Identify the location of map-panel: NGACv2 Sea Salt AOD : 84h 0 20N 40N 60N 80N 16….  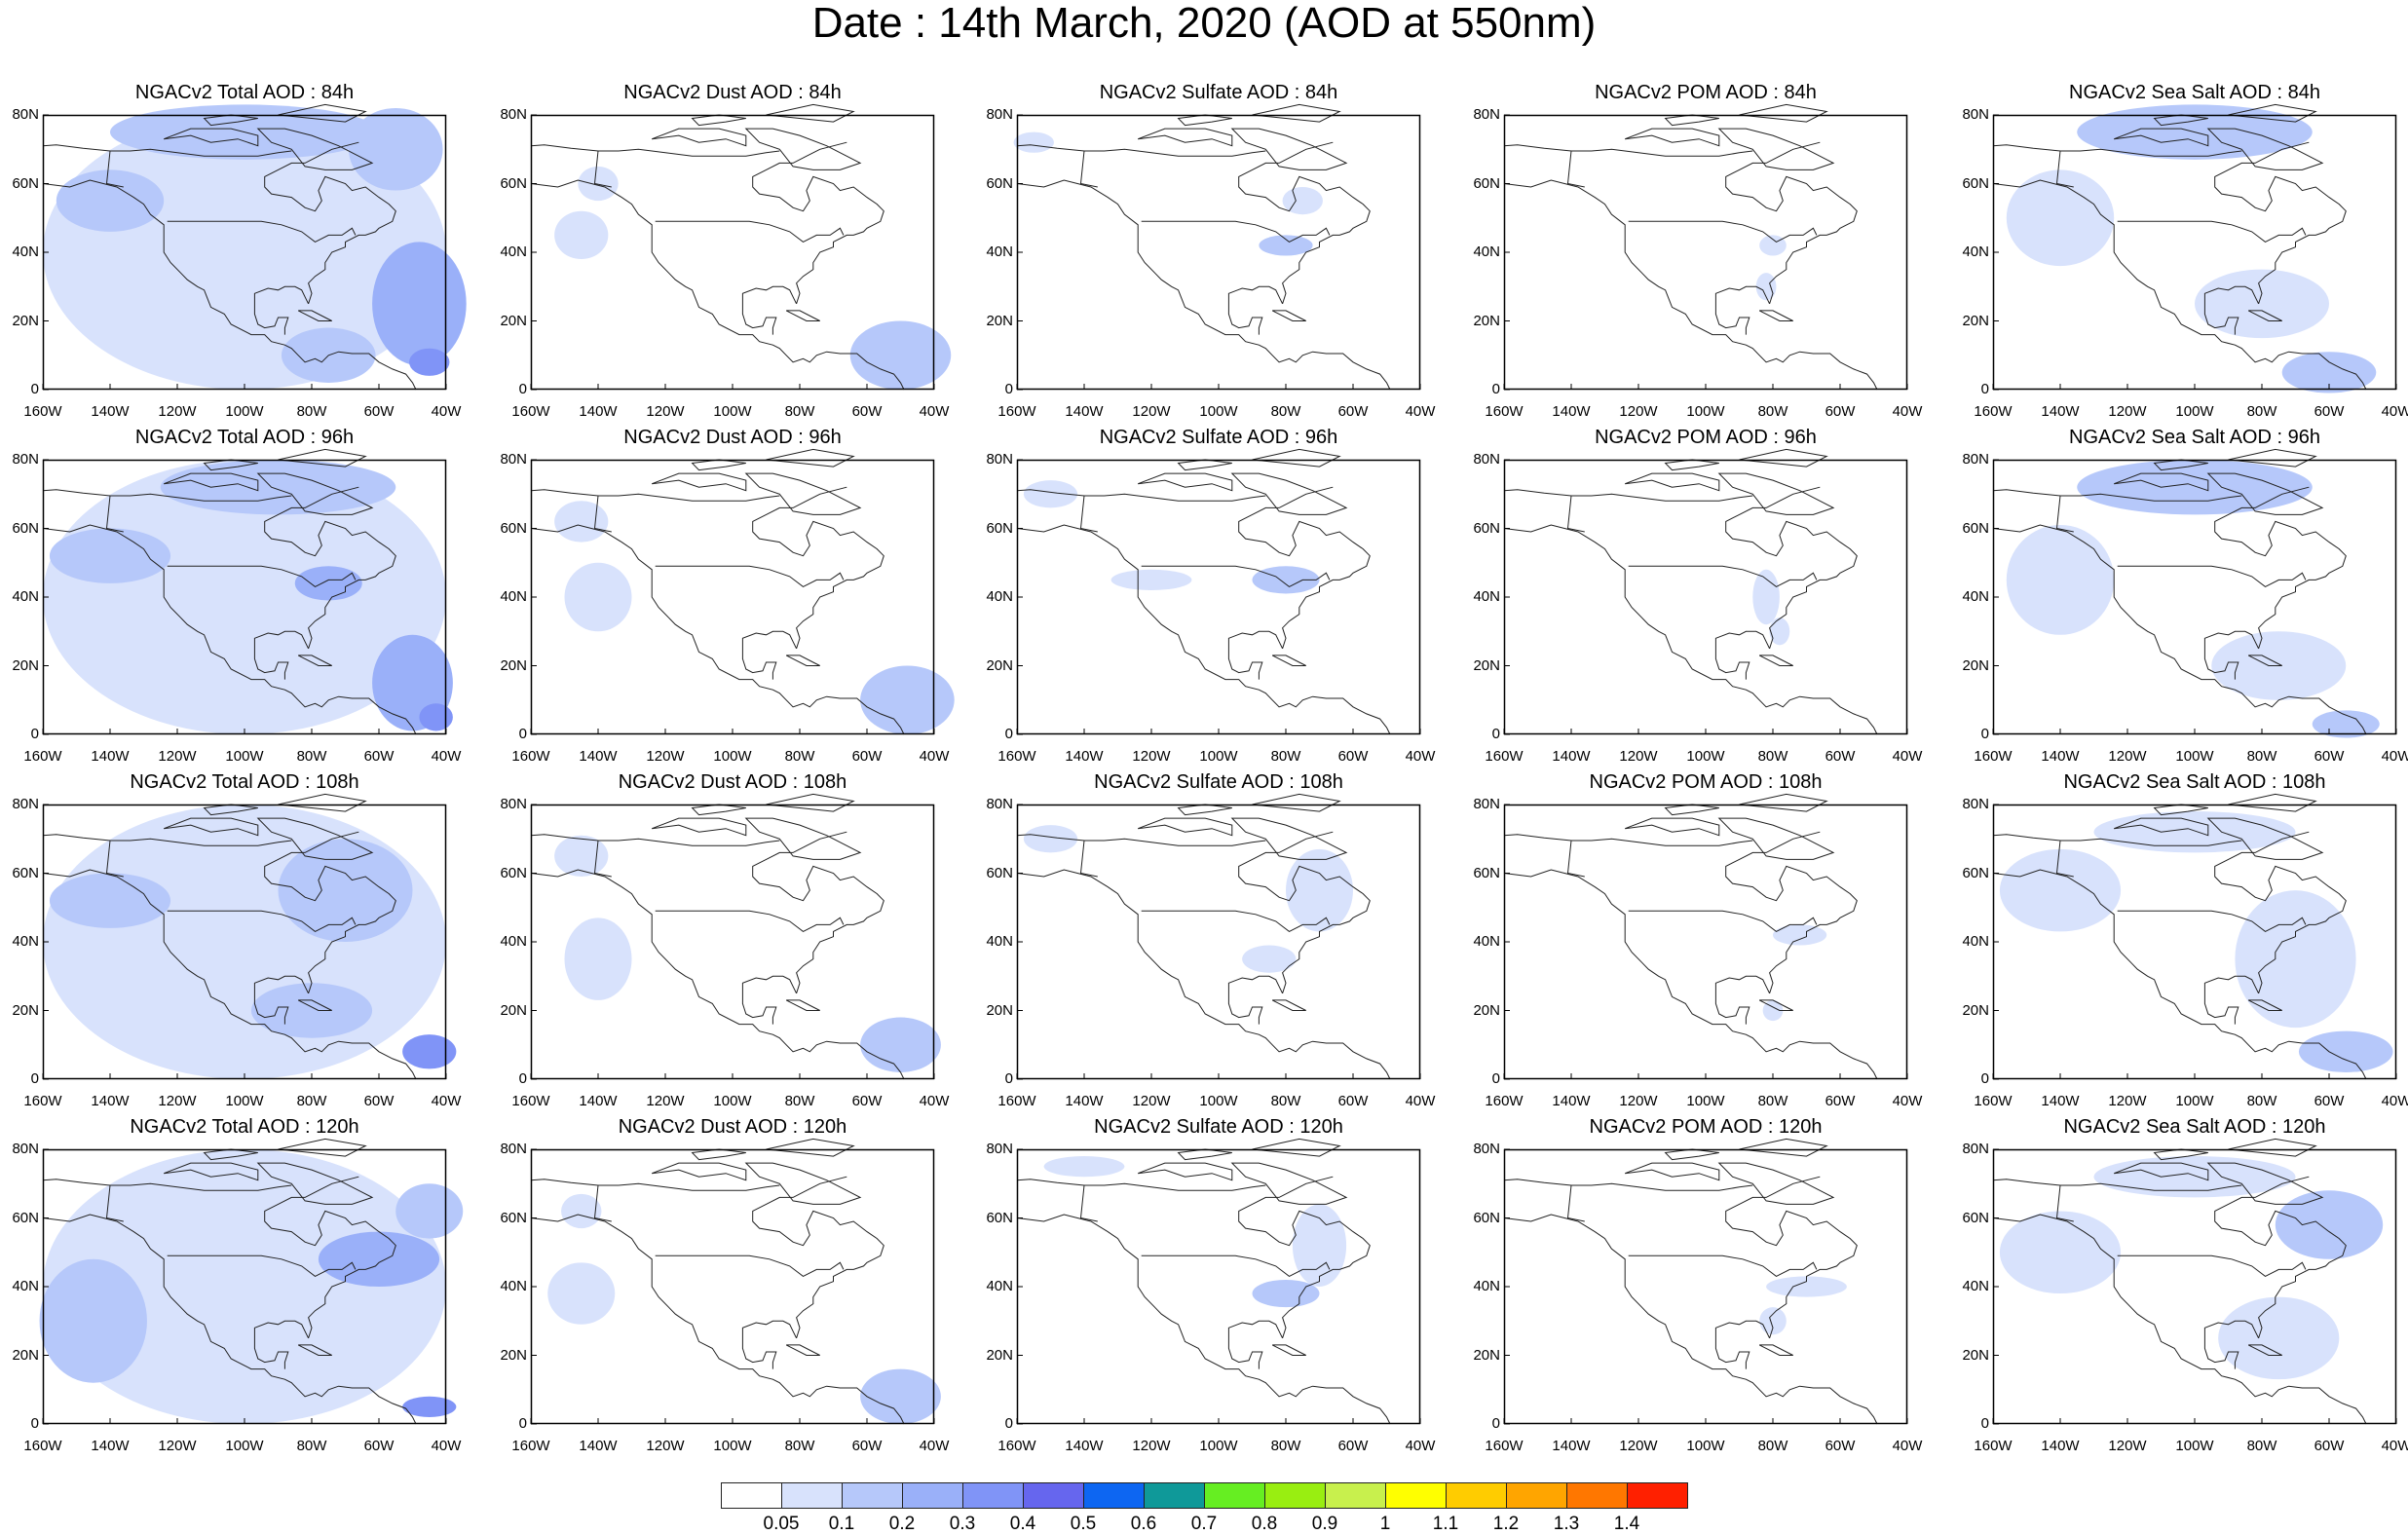
(2185, 251).